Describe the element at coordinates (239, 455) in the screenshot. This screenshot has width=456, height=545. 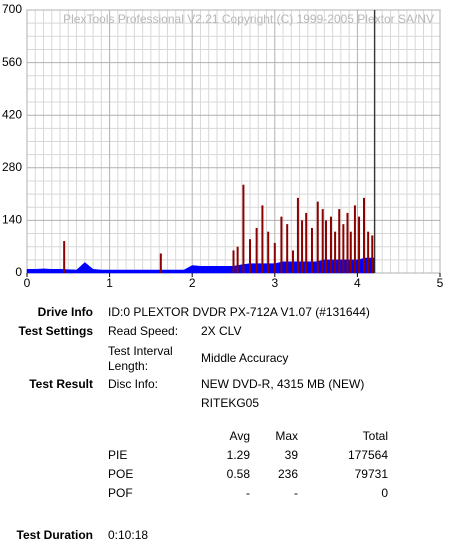
I see `cell: 1.29` at that location.